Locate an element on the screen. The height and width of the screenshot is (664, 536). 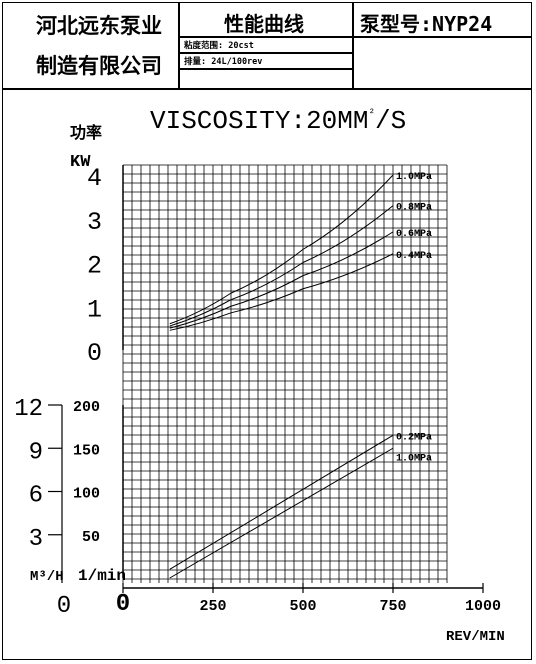
lmin-tick-label: 200 is located at coordinates (86, 407).